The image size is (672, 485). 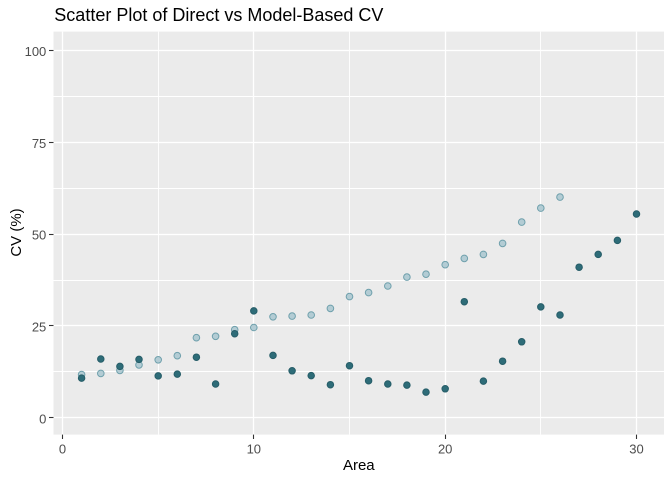 What do you see at coordinates (254, 448) in the screenshot?
I see `svg-text: 10` at bounding box center [254, 448].